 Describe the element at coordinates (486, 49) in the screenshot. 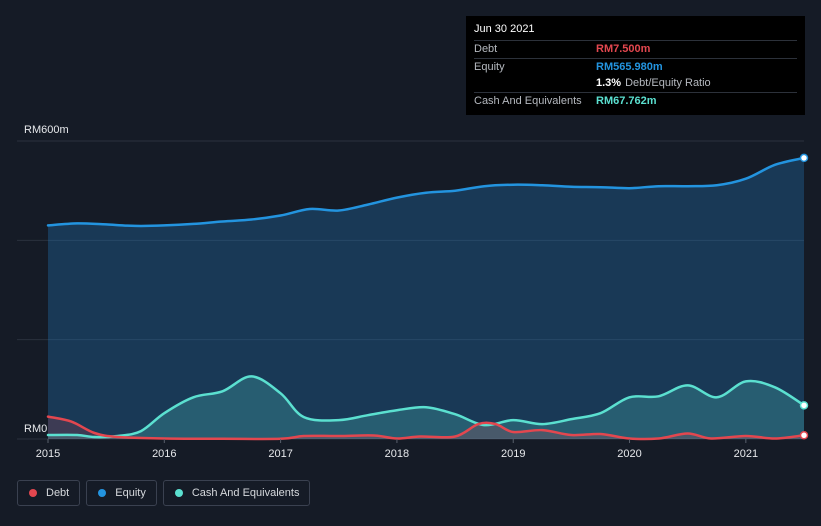

I see `tooltip-debt-label: Debt` at that location.